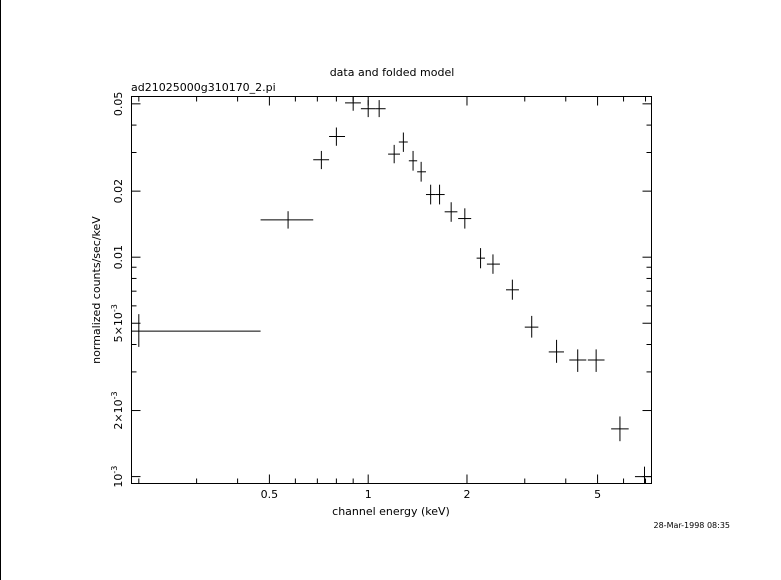 This screenshot has height=580, width=781. What do you see at coordinates (117, 410) in the screenshot?
I see `y-tick-label: 2×10-3` at bounding box center [117, 410].